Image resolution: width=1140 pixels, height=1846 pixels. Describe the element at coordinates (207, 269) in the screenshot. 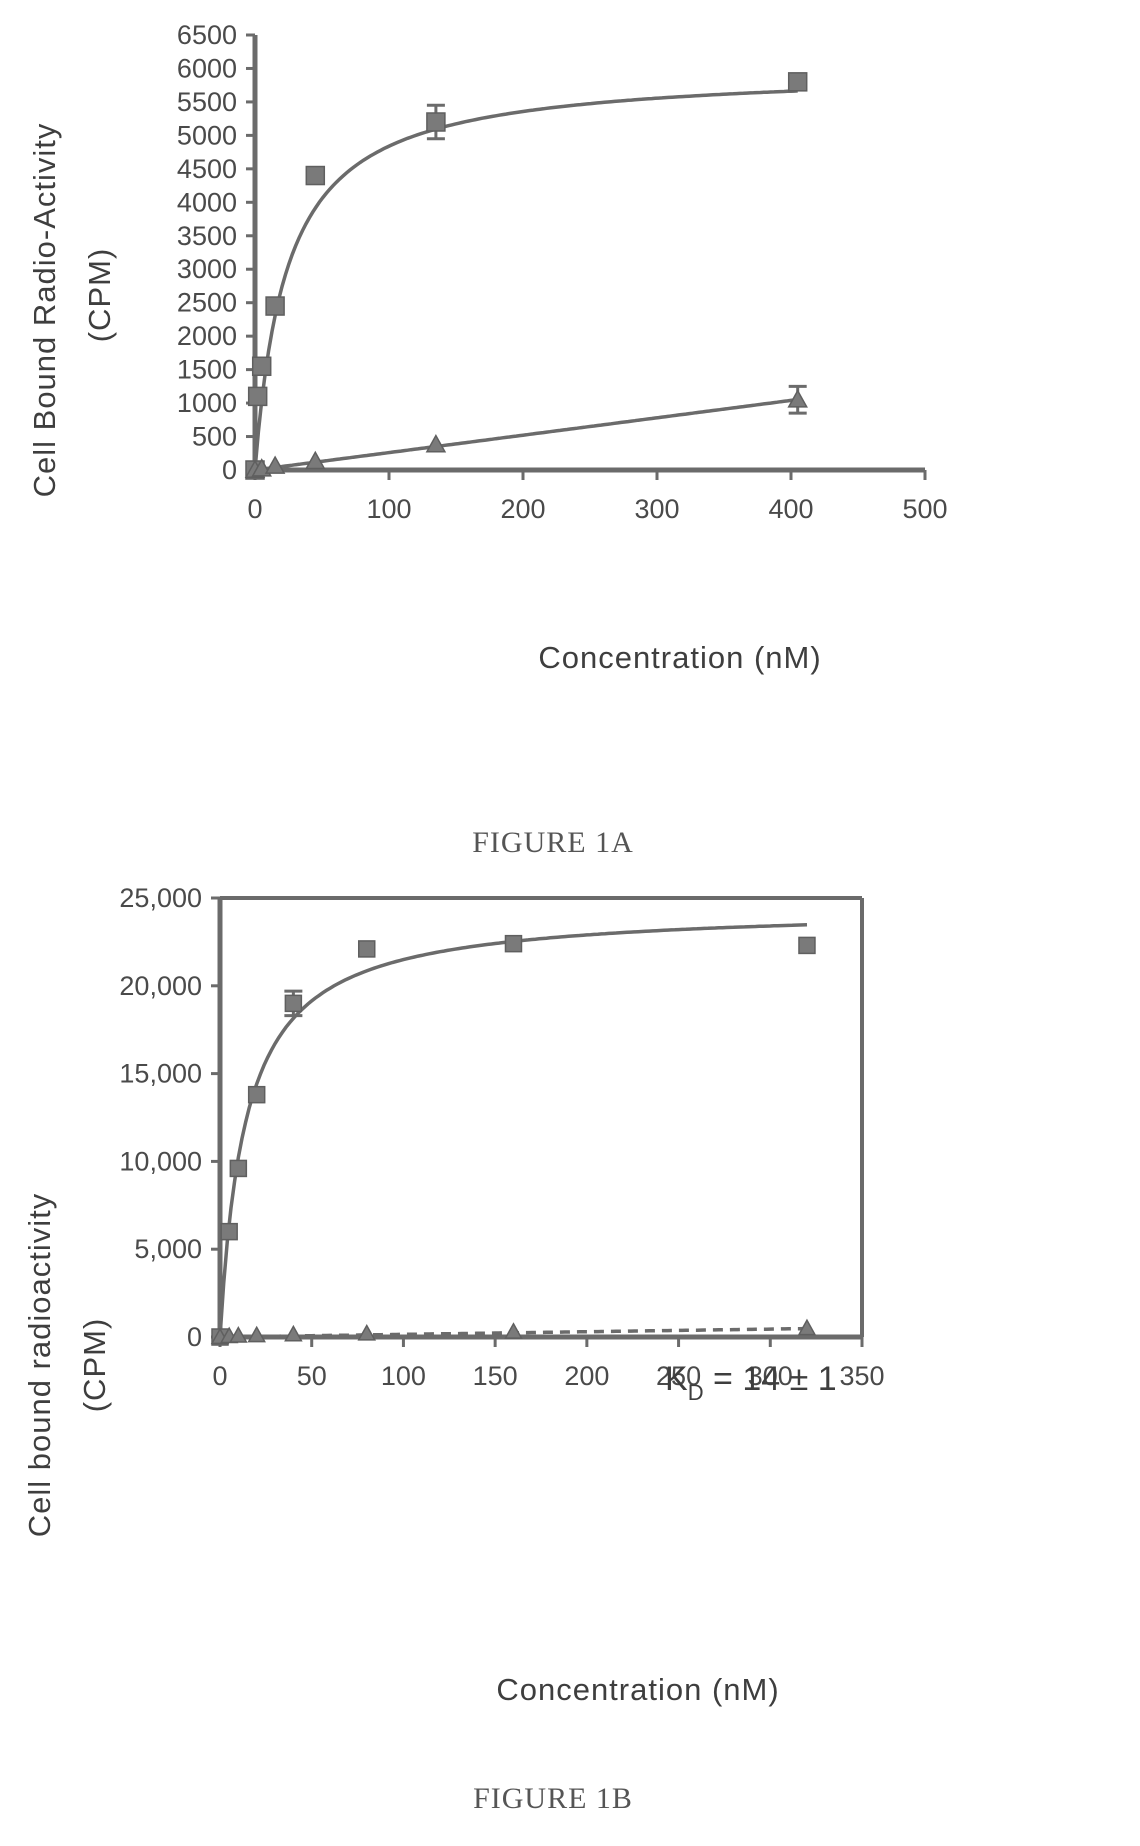

I see `y-tick-label: 3000` at that location.